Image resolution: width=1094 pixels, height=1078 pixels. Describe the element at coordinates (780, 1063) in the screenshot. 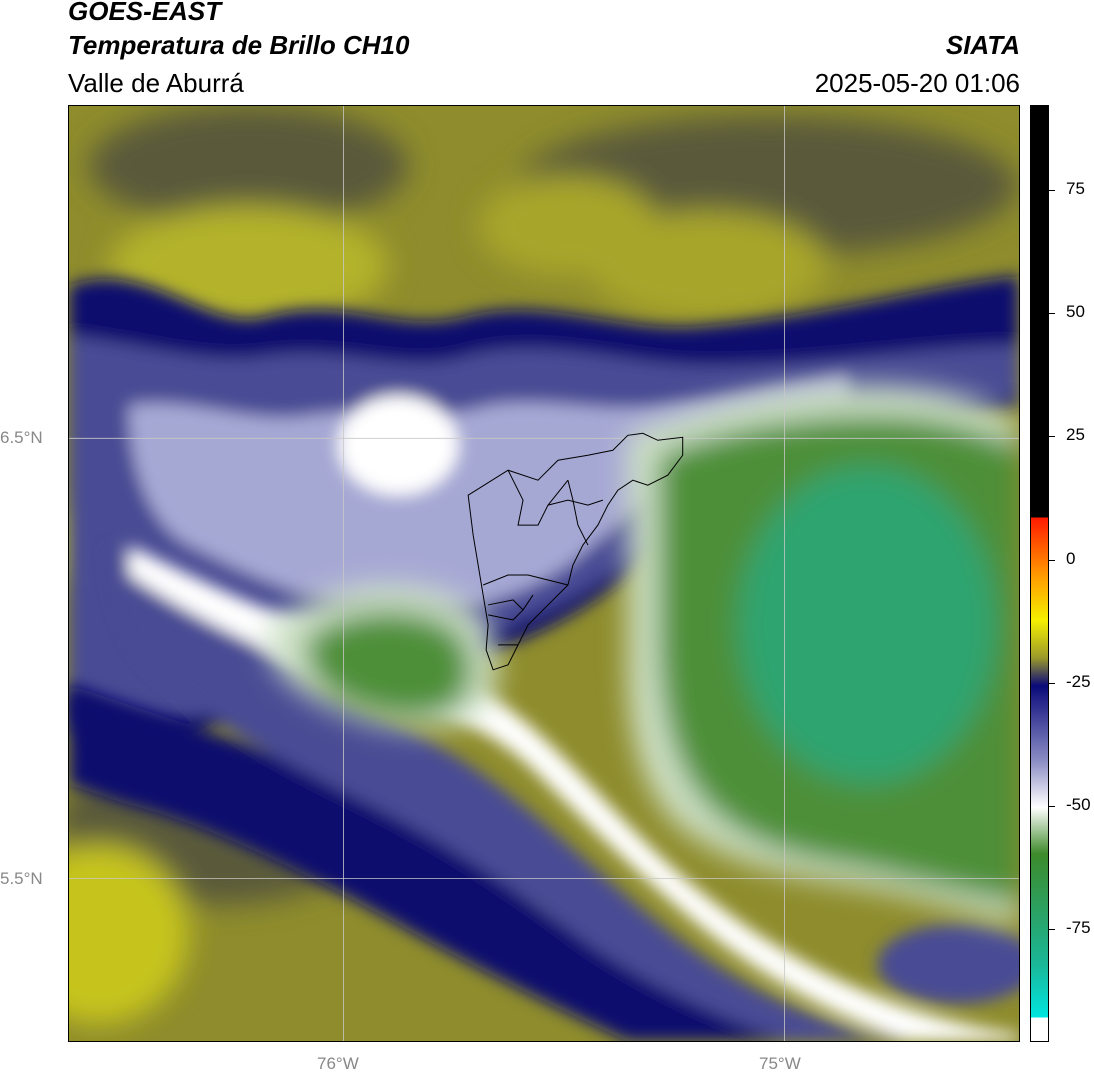

I see `lon-label-75w: 75°W` at that location.